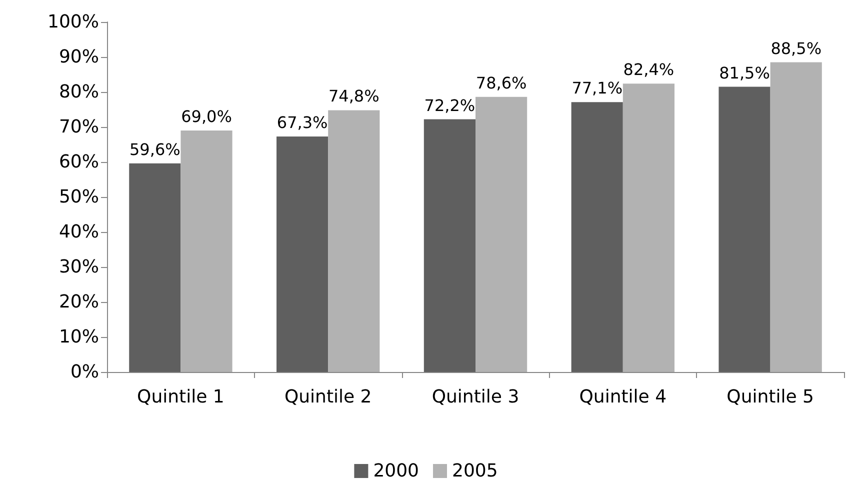 Image resolution: width=852 pixels, height=493 pixels. I want to click on data-label: 78,6%, so click(501, 82).